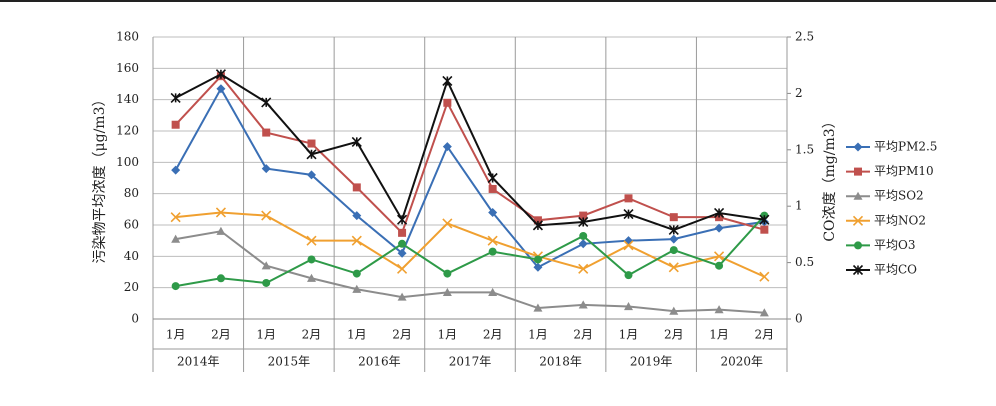 Image resolution: width=996 pixels, height=406 pixels. Describe the element at coordinates (379, 362) in the screenshot. I see `group-label: 2016年` at that location.